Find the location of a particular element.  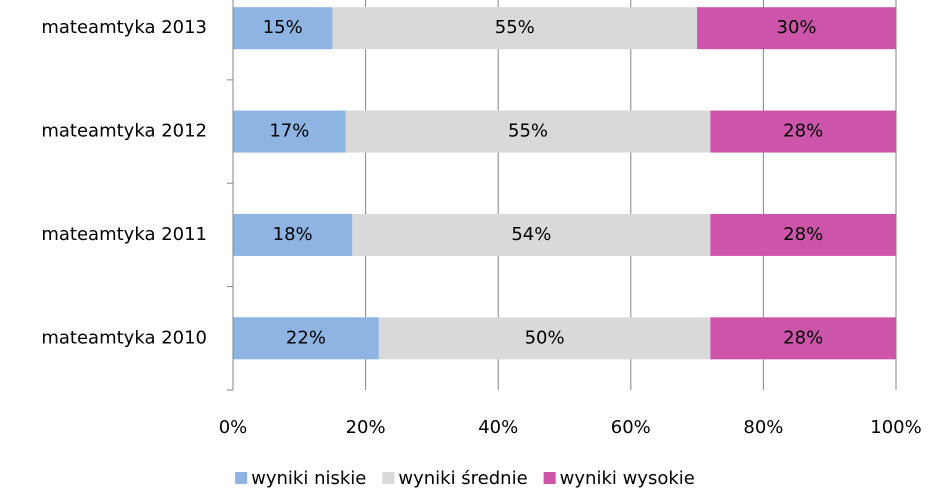

data-label: 15% is located at coordinates (283, 27).